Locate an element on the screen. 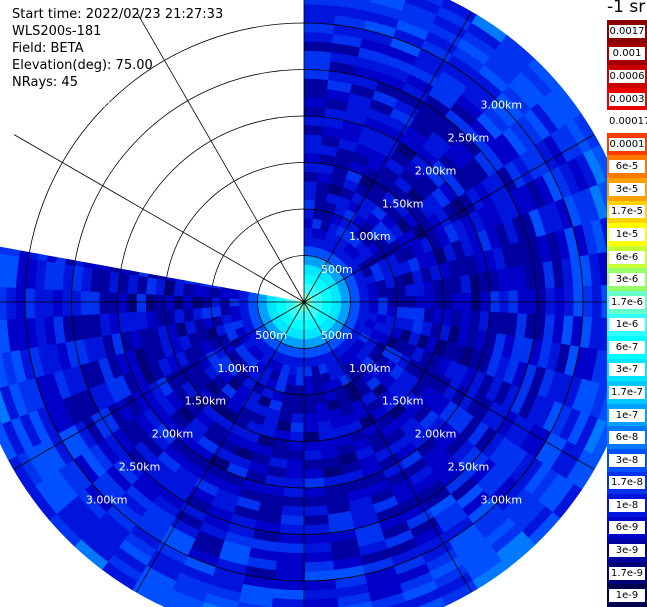 The height and width of the screenshot is (607, 647). colorbar-label: 6e-6 is located at coordinates (627, 257).